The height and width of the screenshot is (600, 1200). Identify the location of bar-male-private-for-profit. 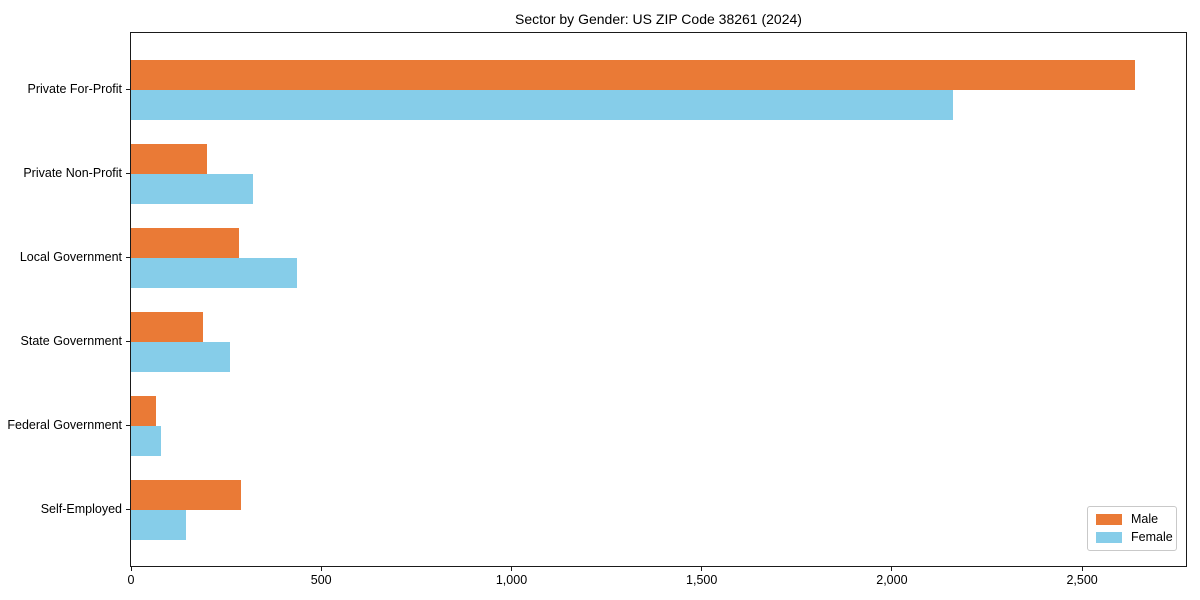
(633, 75).